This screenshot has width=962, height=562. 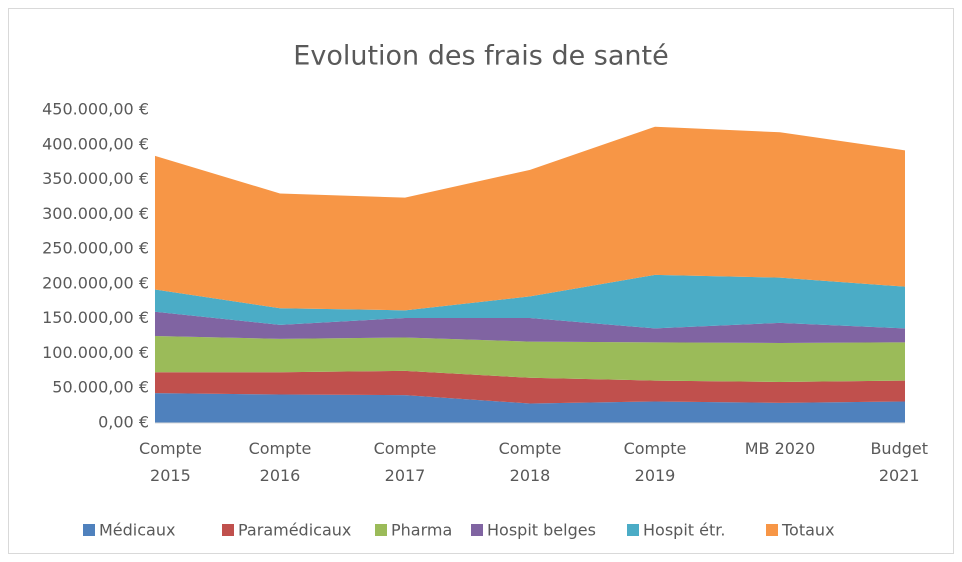 What do you see at coordinates (280, 462) in the screenshot?
I see `x-tick-label: Compte 2016` at bounding box center [280, 462].